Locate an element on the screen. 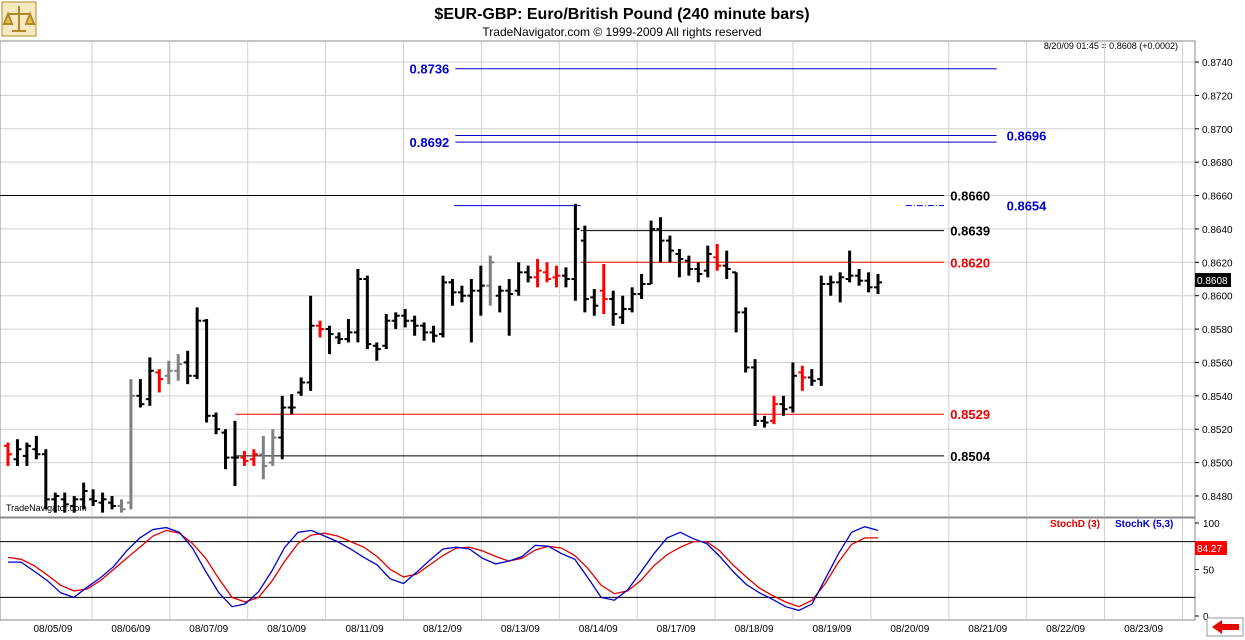 This screenshot has height=640, width=1245. price-tick-label: 0.8680 is located at coordinates (1217, 163).